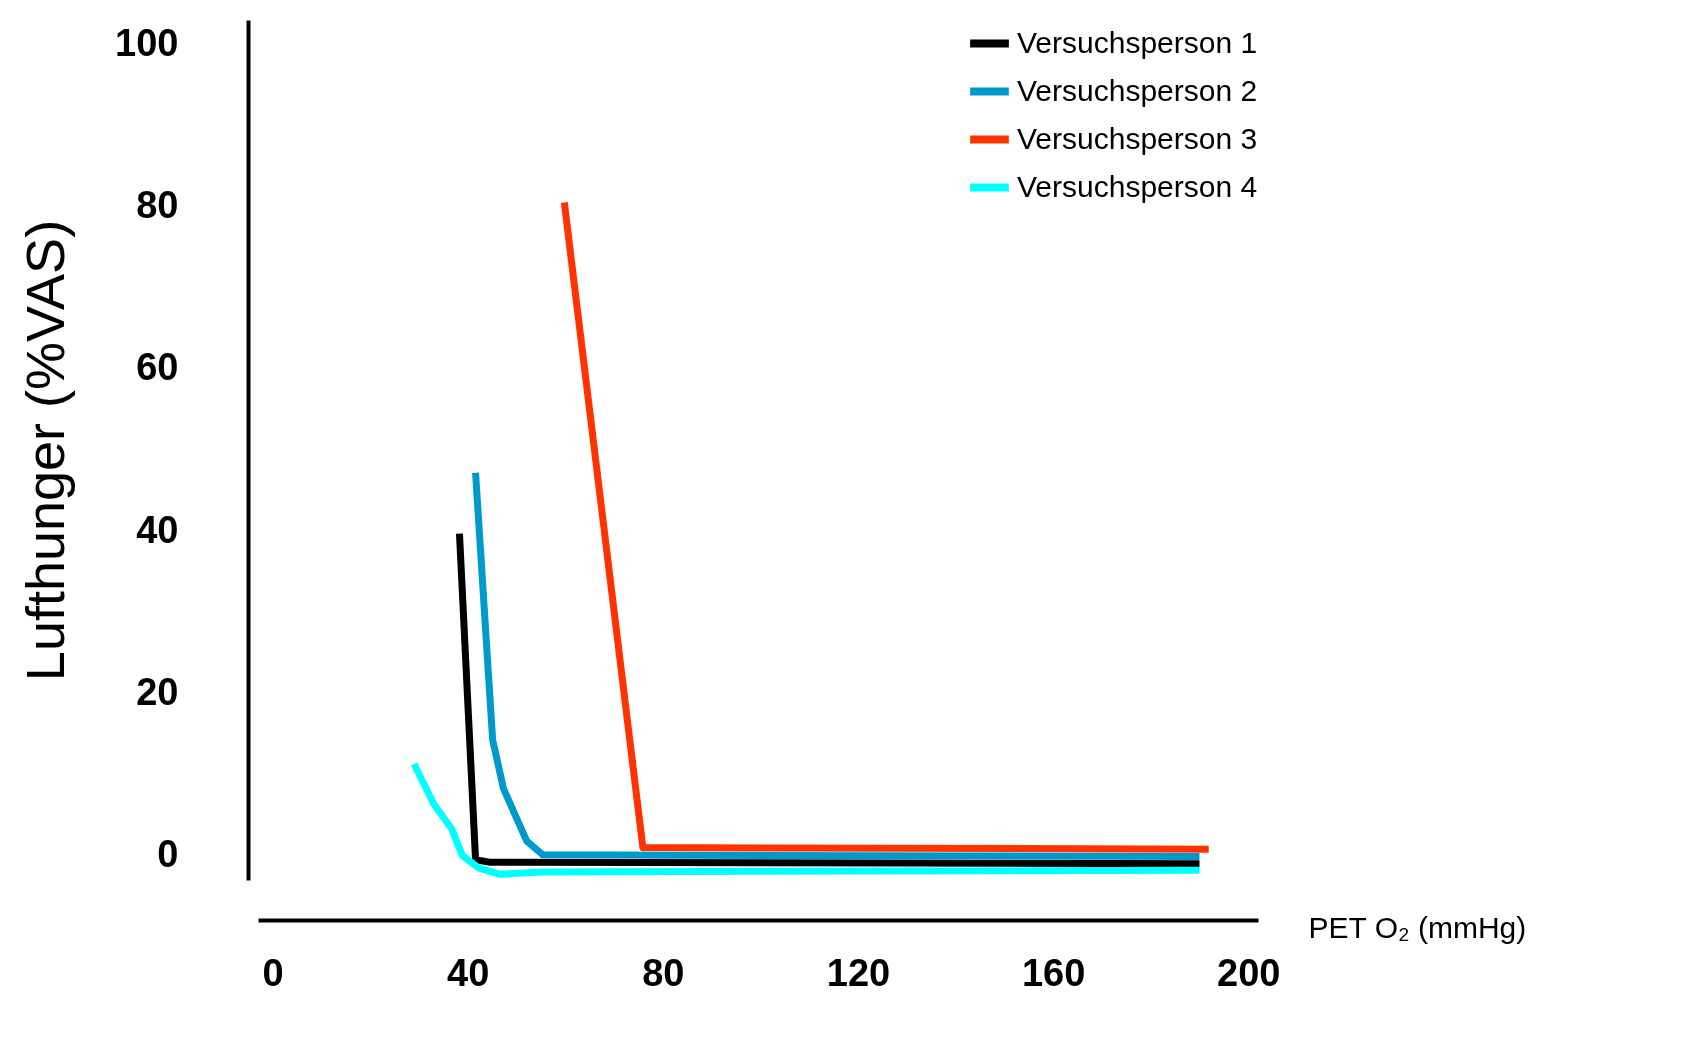 This screenshot has height=1057, width=1703. What do you see at coordinates (663, 972) in the screenshot?
I see `x-tick-label: 80` at bounding box center [663, 972].